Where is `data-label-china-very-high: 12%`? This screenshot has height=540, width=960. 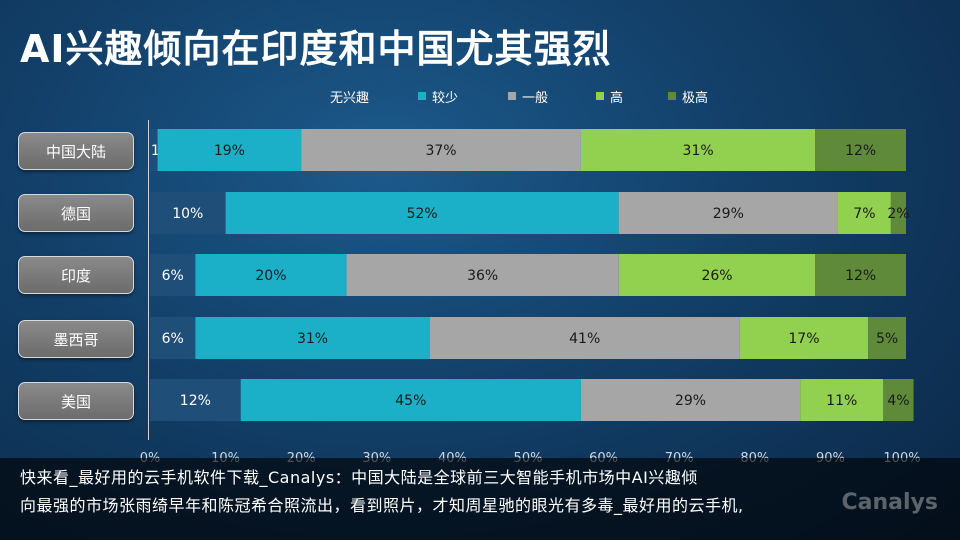 data-label-china-very-high: 12% is located at coordinates (860, 151).